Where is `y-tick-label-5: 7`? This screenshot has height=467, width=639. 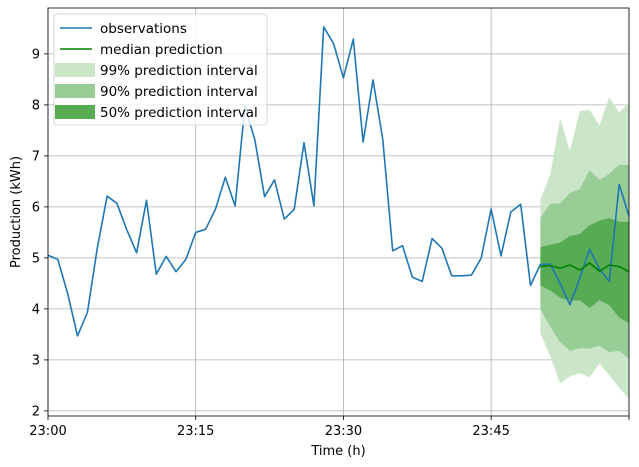
y-tick-label-5: 7 is located at coordinates (36, 156).